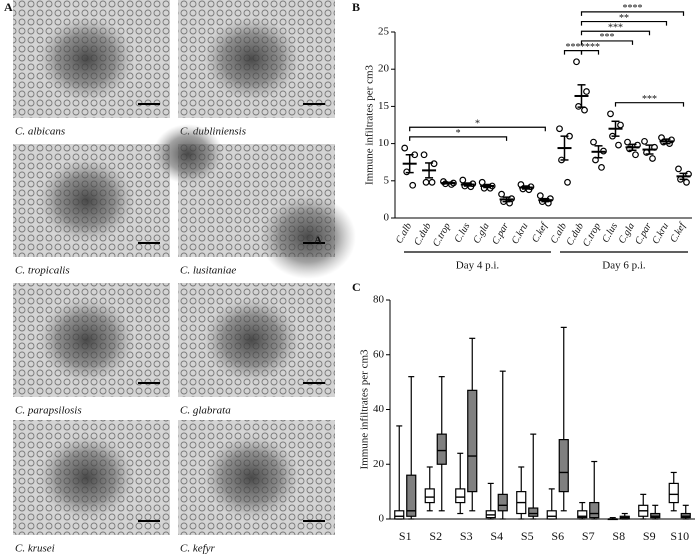 The height and width of the screenshot is (554, 696). I want to click on category-label: C.lus, so click(462, 233).